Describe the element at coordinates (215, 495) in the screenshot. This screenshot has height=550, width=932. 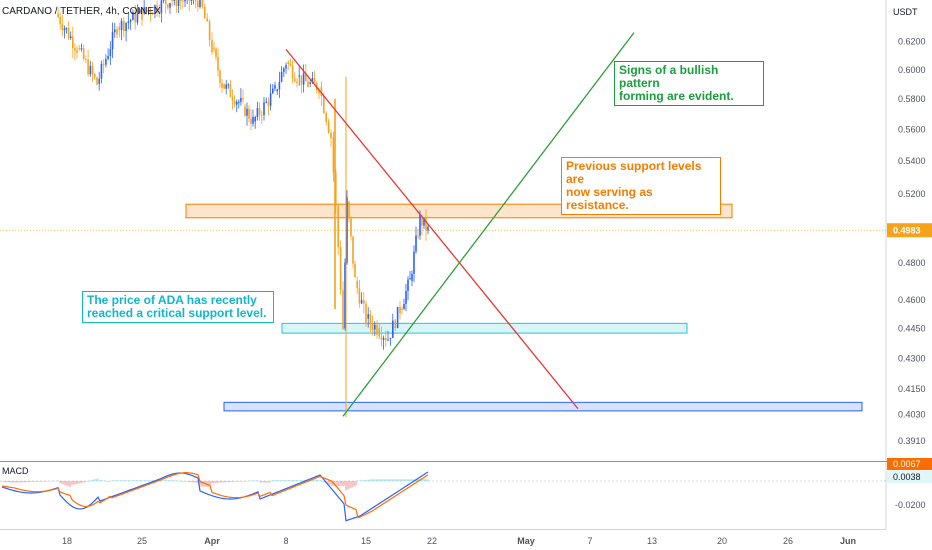
I see `macd-signal-line` at that location.